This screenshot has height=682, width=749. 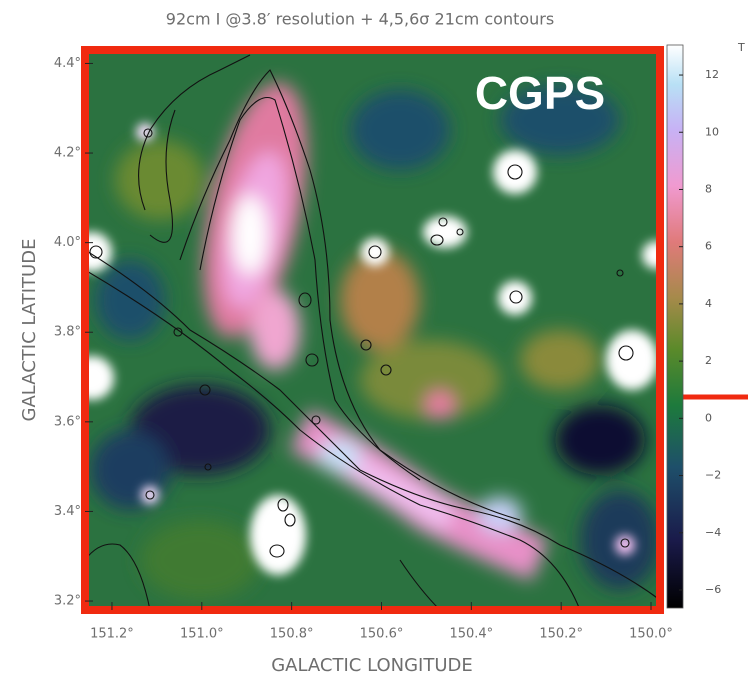 What do you see at coordinates (708, 246) in the screenshot?
I see `colorbar-tick-label: 6` at bounding box center [708, 246].